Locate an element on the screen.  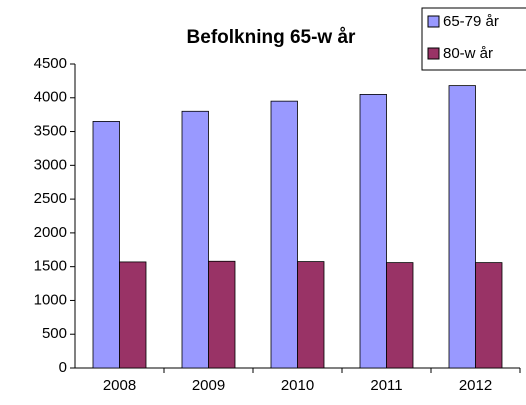
x-tick-label: 2011 is located at coordinates (386, 385).